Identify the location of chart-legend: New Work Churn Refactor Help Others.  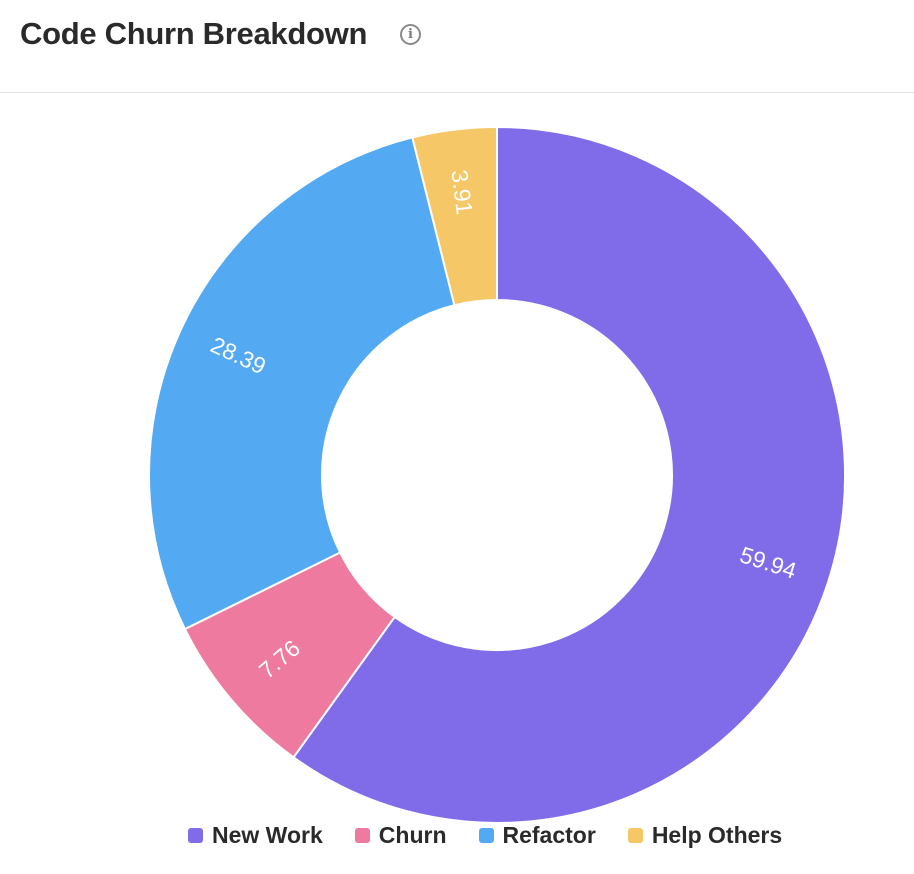
(501, 835).